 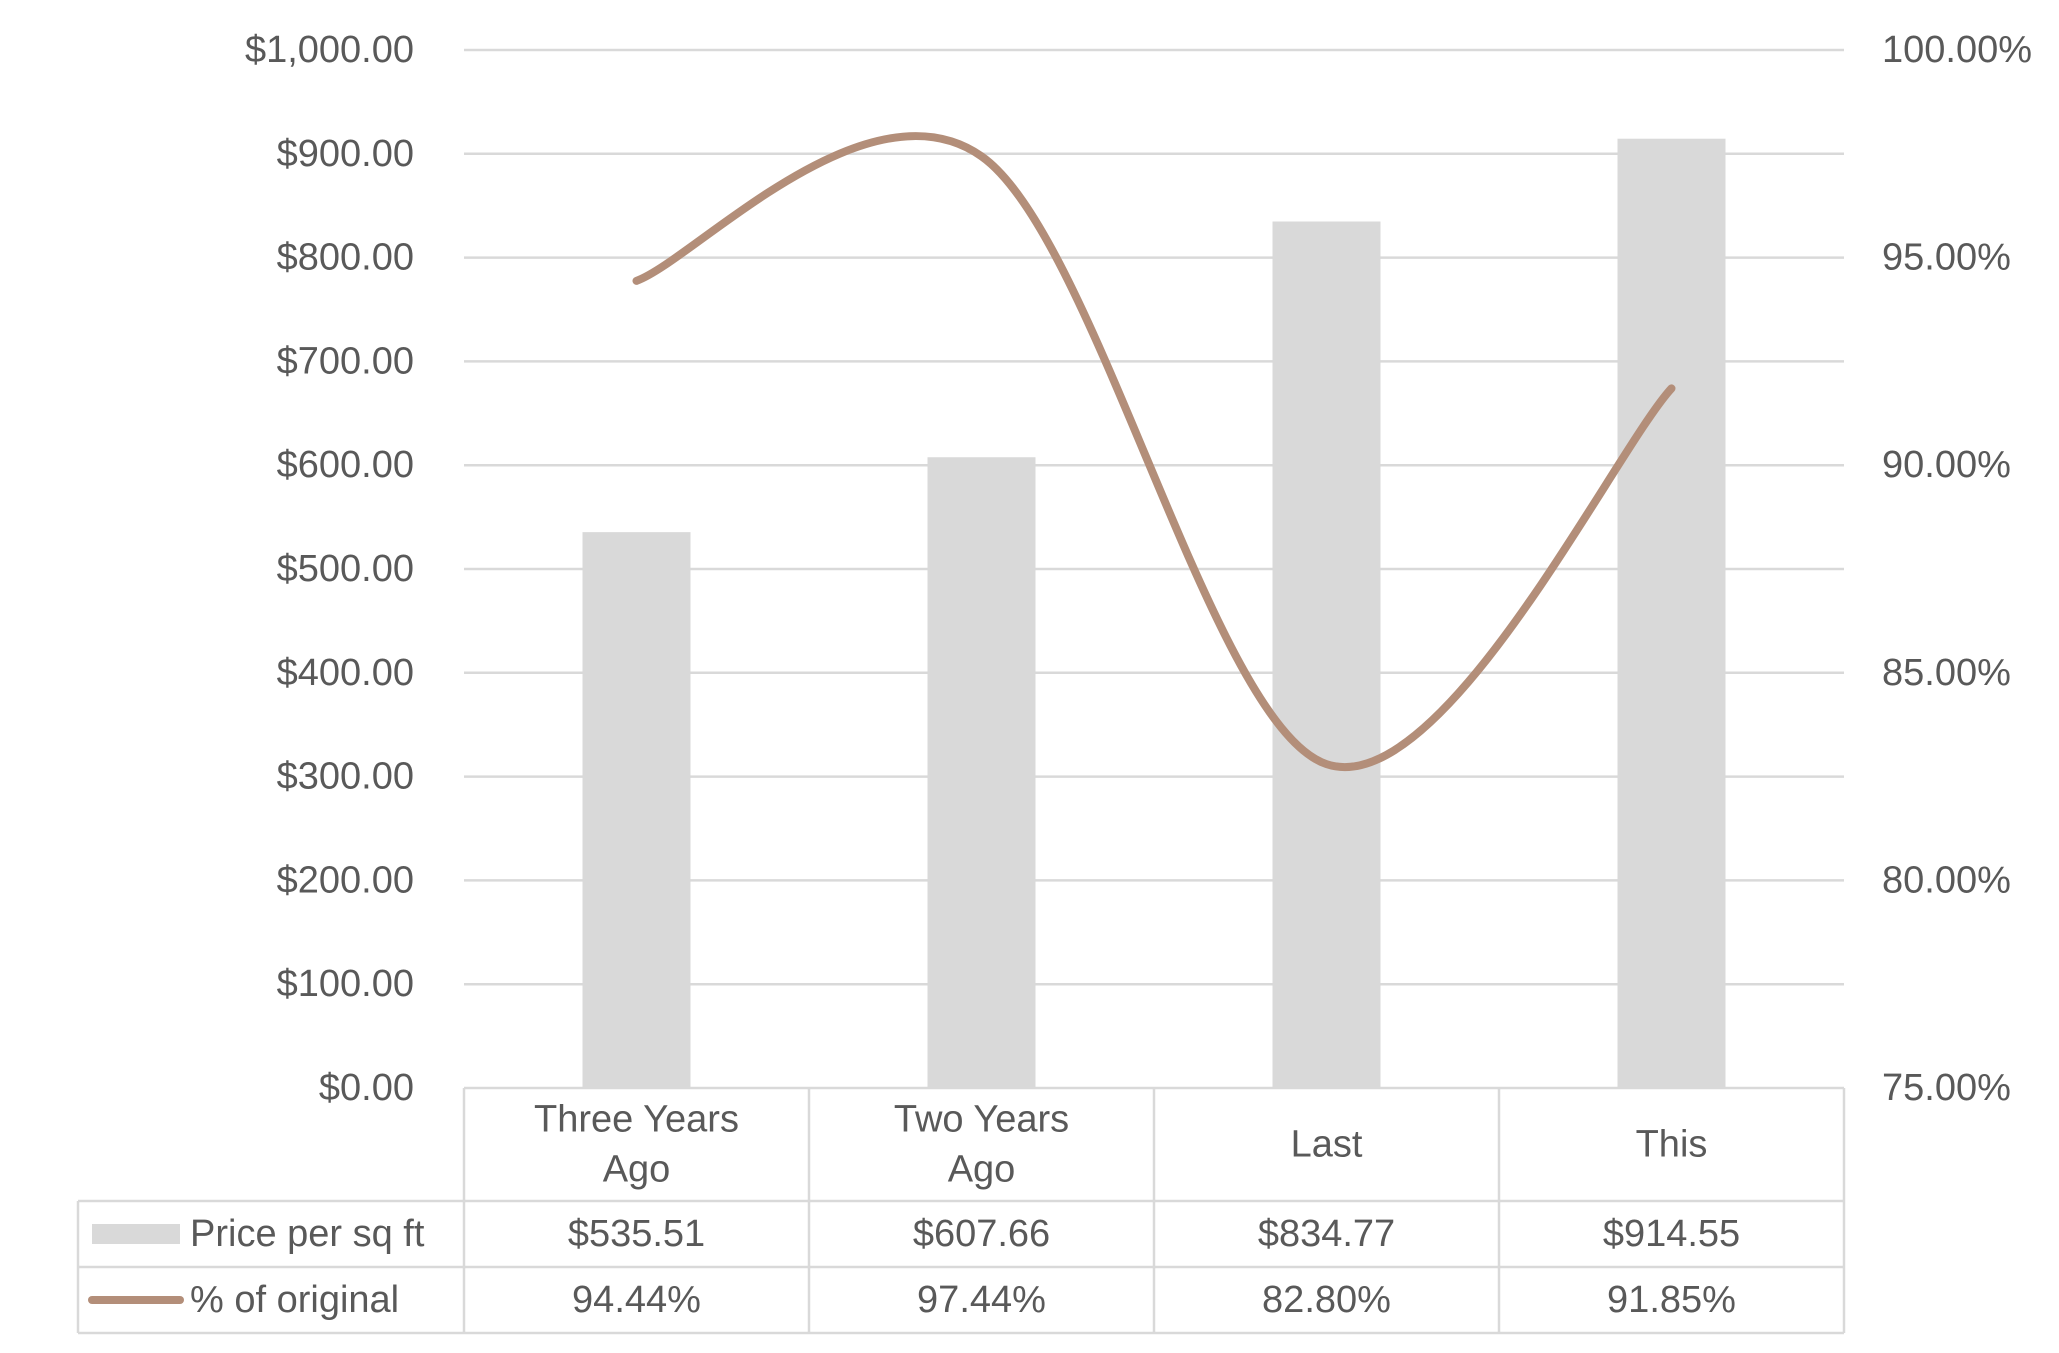 What do you see at coordinates (136, 1234) in the screenshot?
I see `legend-key-bar` at bounding box center [136, 1234].